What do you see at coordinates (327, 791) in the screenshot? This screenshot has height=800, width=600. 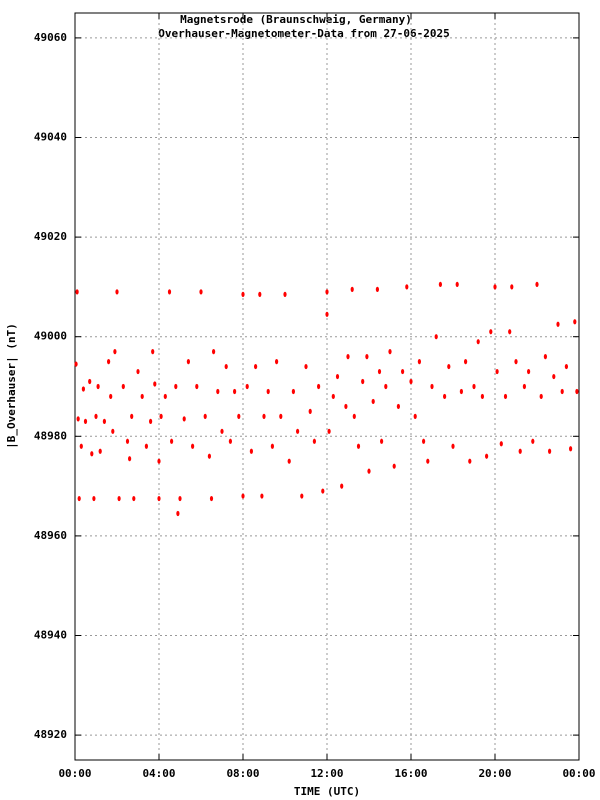 I see `x-axis-label: TIME (UTC)` at bounding box center [327, 791].